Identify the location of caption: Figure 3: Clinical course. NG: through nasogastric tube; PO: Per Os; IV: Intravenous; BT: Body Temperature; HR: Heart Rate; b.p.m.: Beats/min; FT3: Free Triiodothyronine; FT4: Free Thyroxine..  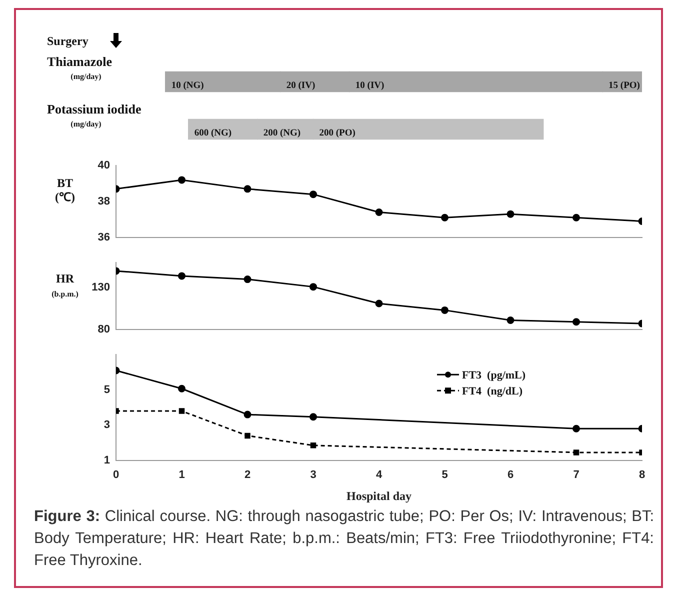
(344, 539).